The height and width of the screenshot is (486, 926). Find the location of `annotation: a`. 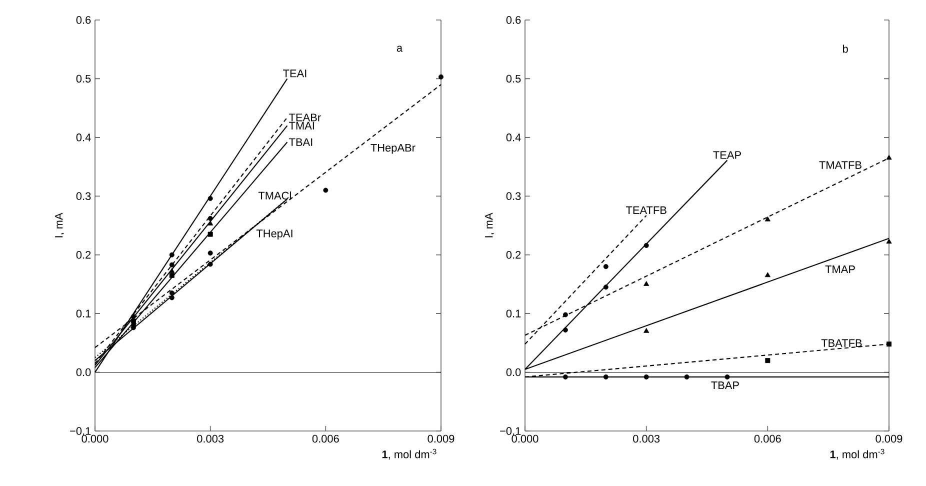

annotation: a is located at coordinates (399, 49).